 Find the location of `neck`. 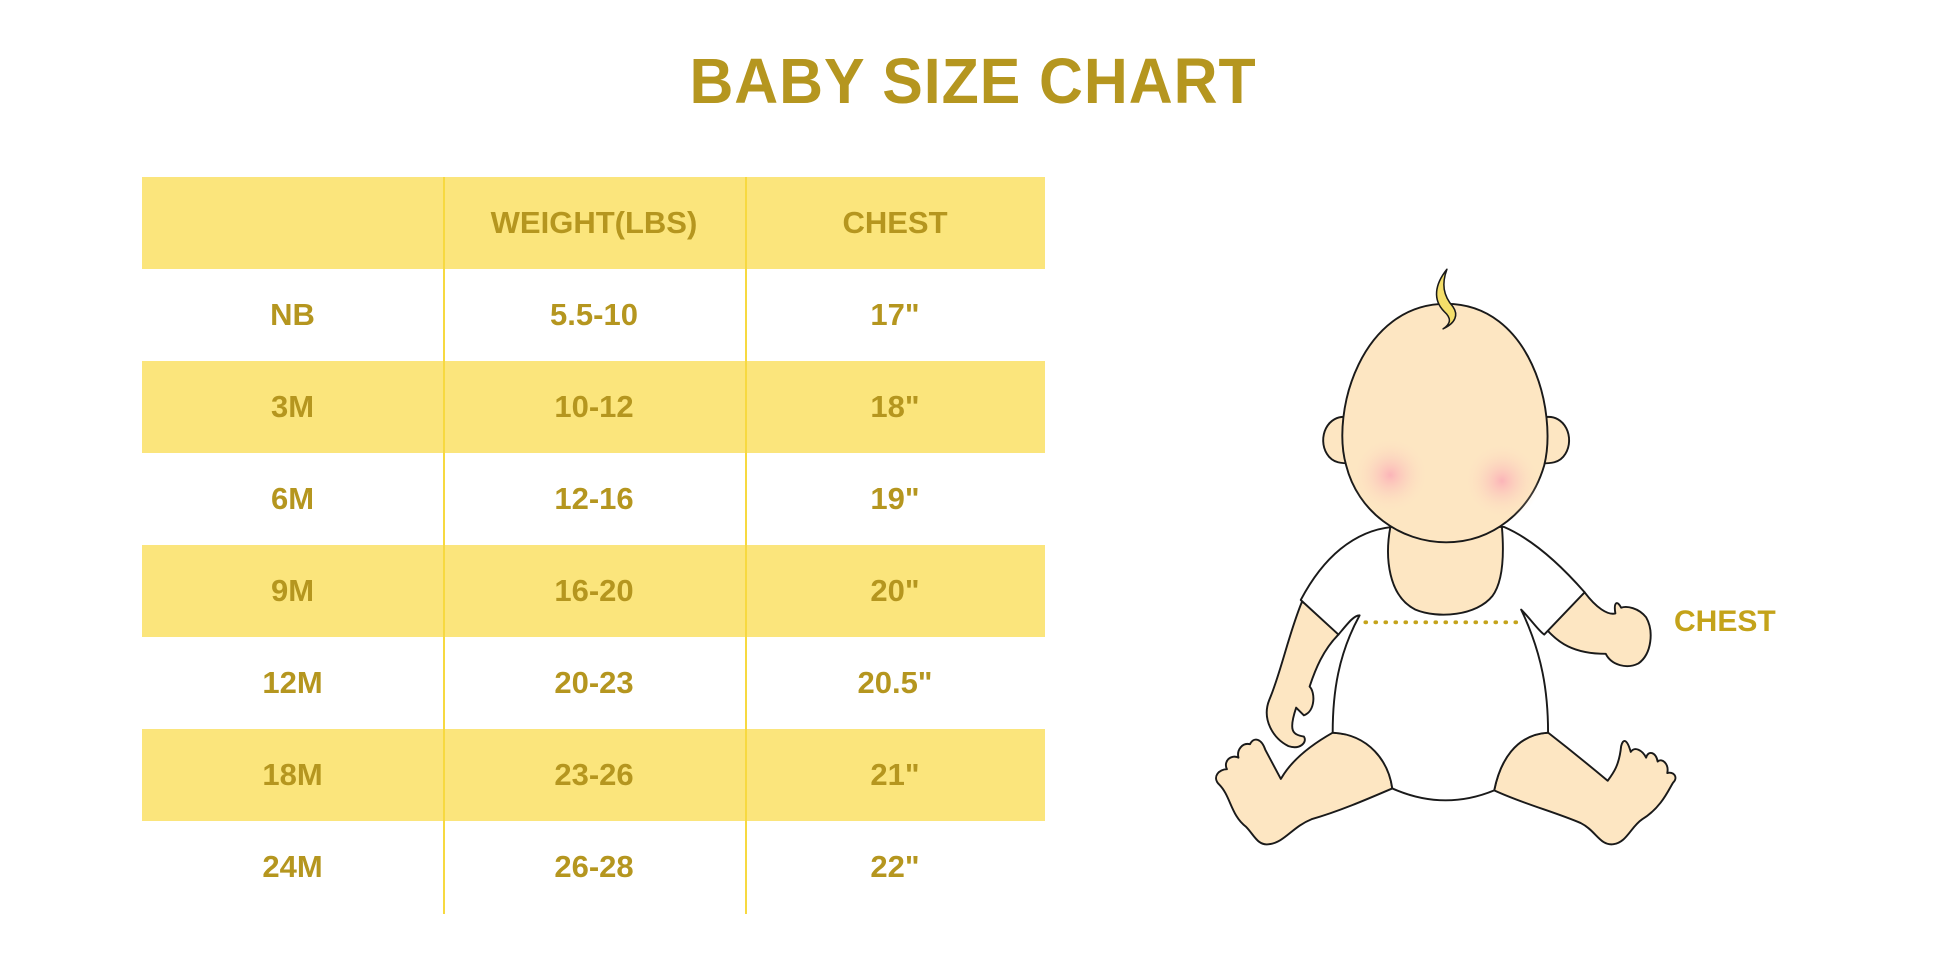

neck is located at coordinates (1445, 570).